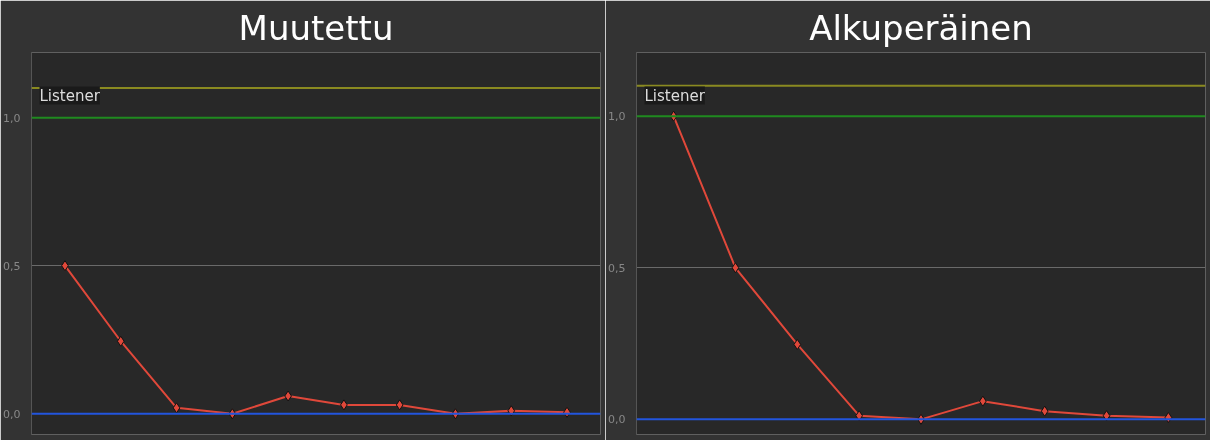 The image size is (1218, 444). I want to click on chart-title: Muutettu, so click(316, 27).